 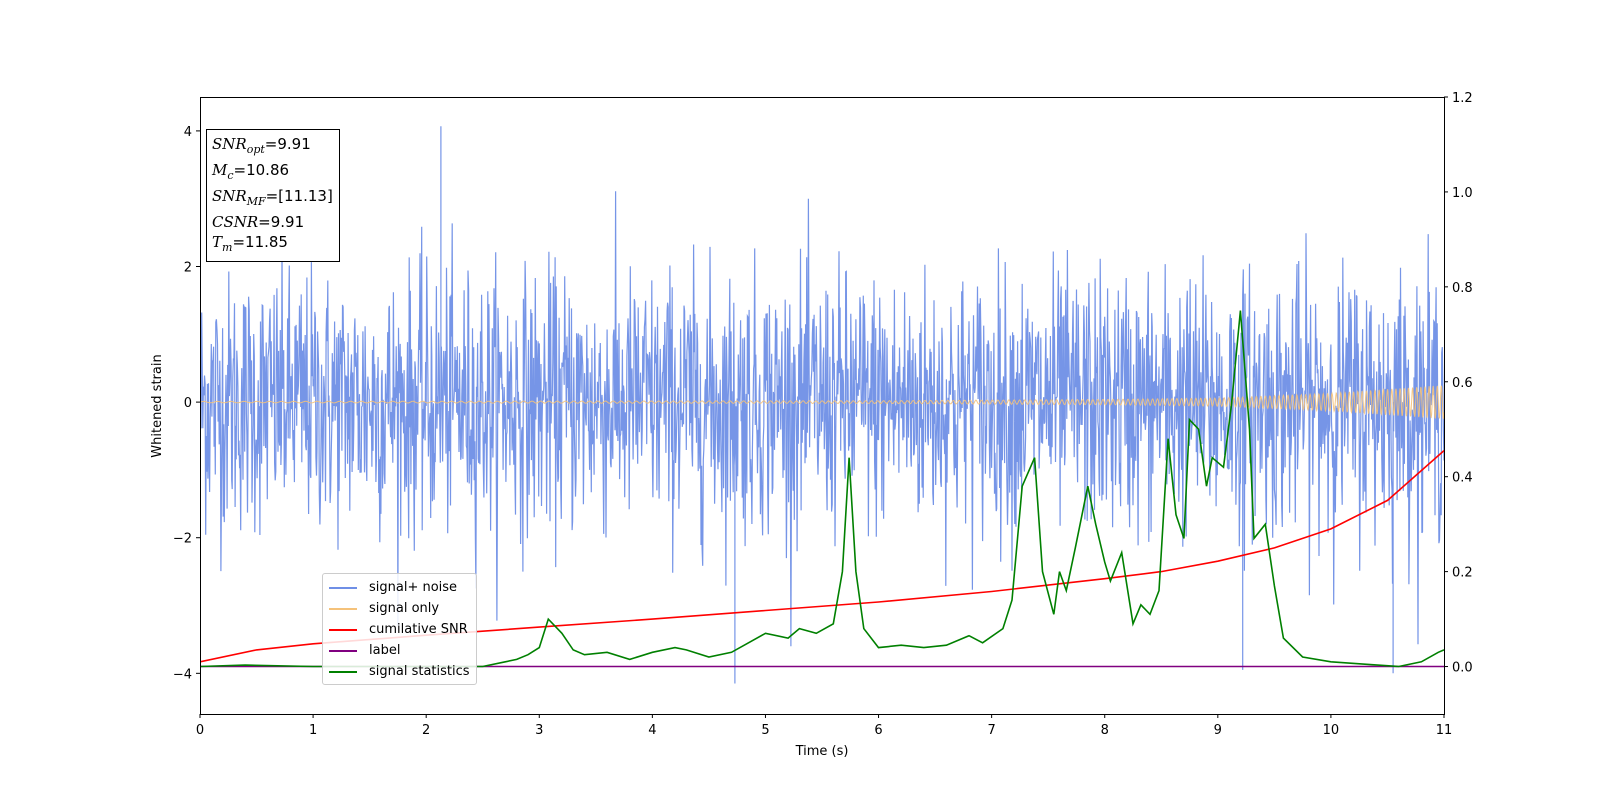 I want to click on y-tick-label: 2, so click(x=188, y=268).